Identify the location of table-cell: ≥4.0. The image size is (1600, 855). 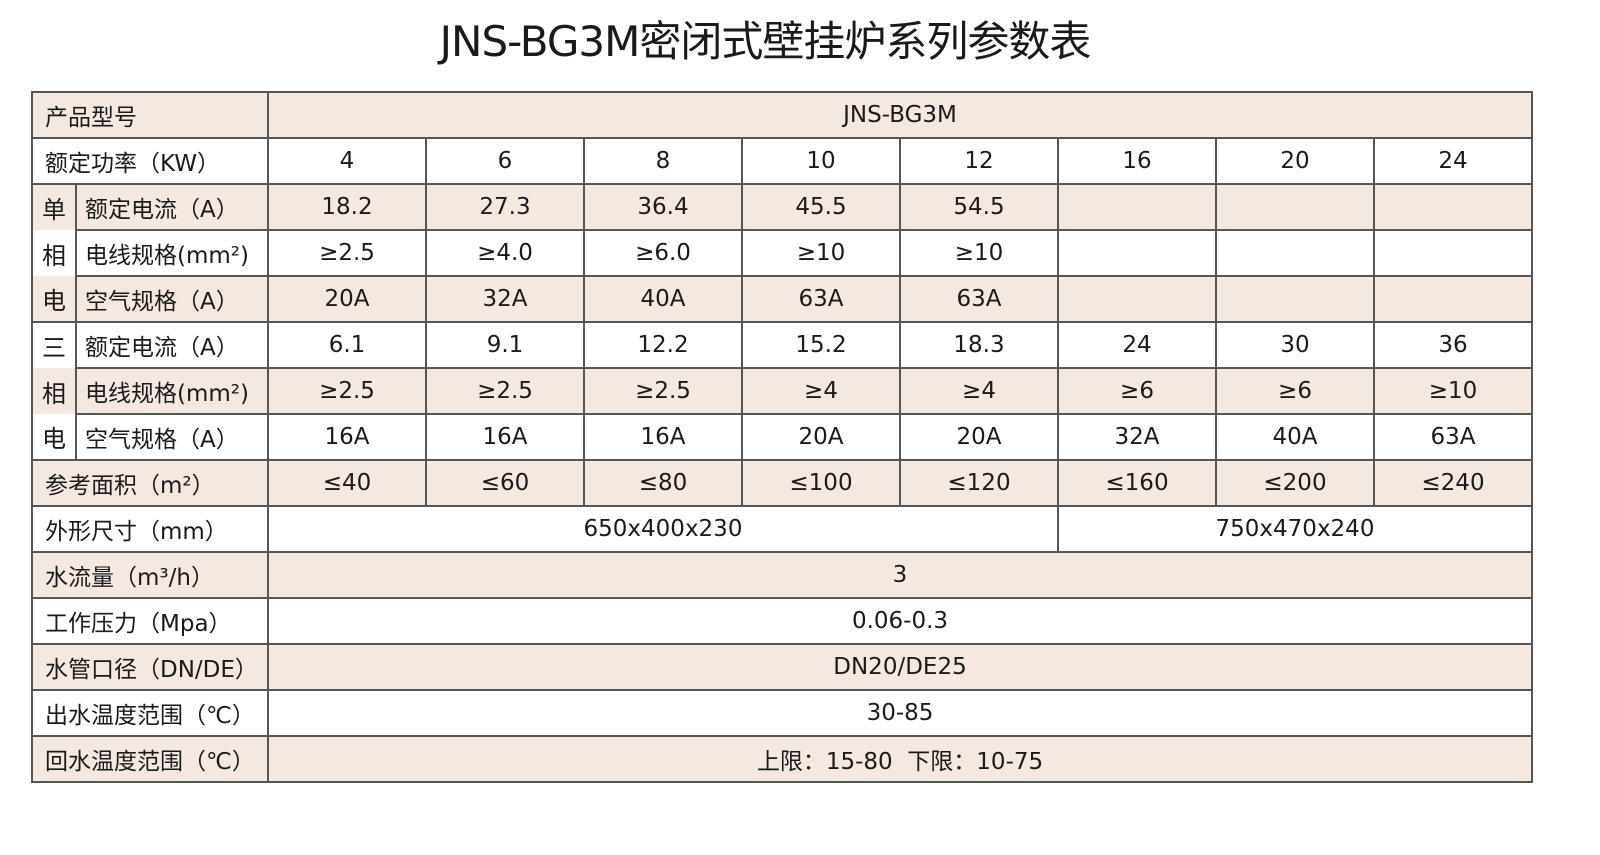
(505, 253).